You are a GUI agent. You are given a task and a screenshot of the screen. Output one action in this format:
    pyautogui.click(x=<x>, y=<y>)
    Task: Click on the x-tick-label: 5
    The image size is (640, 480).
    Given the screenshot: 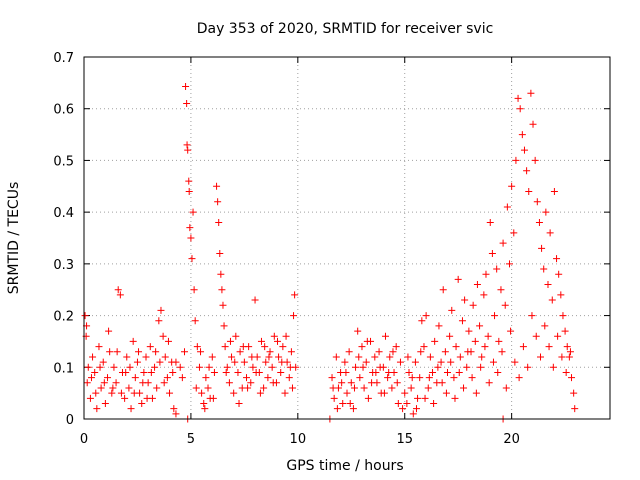 What is the action you would take?
    pyautogui.click(x=191, y=439)
    